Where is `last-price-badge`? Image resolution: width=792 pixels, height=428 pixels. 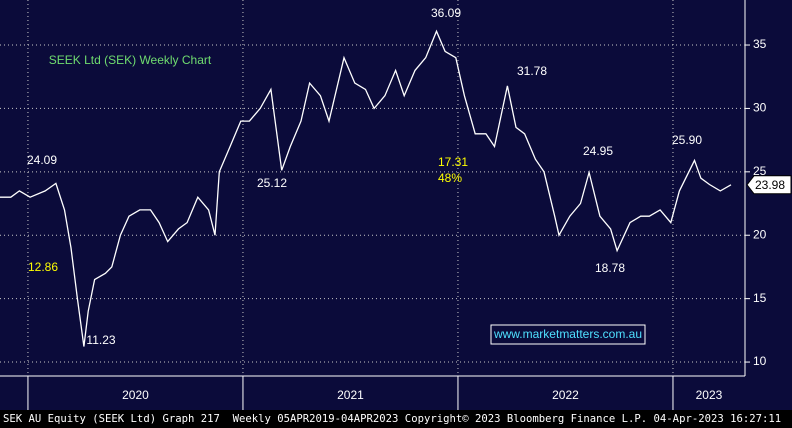 last-price-badge is located at coordinates (769, 185).